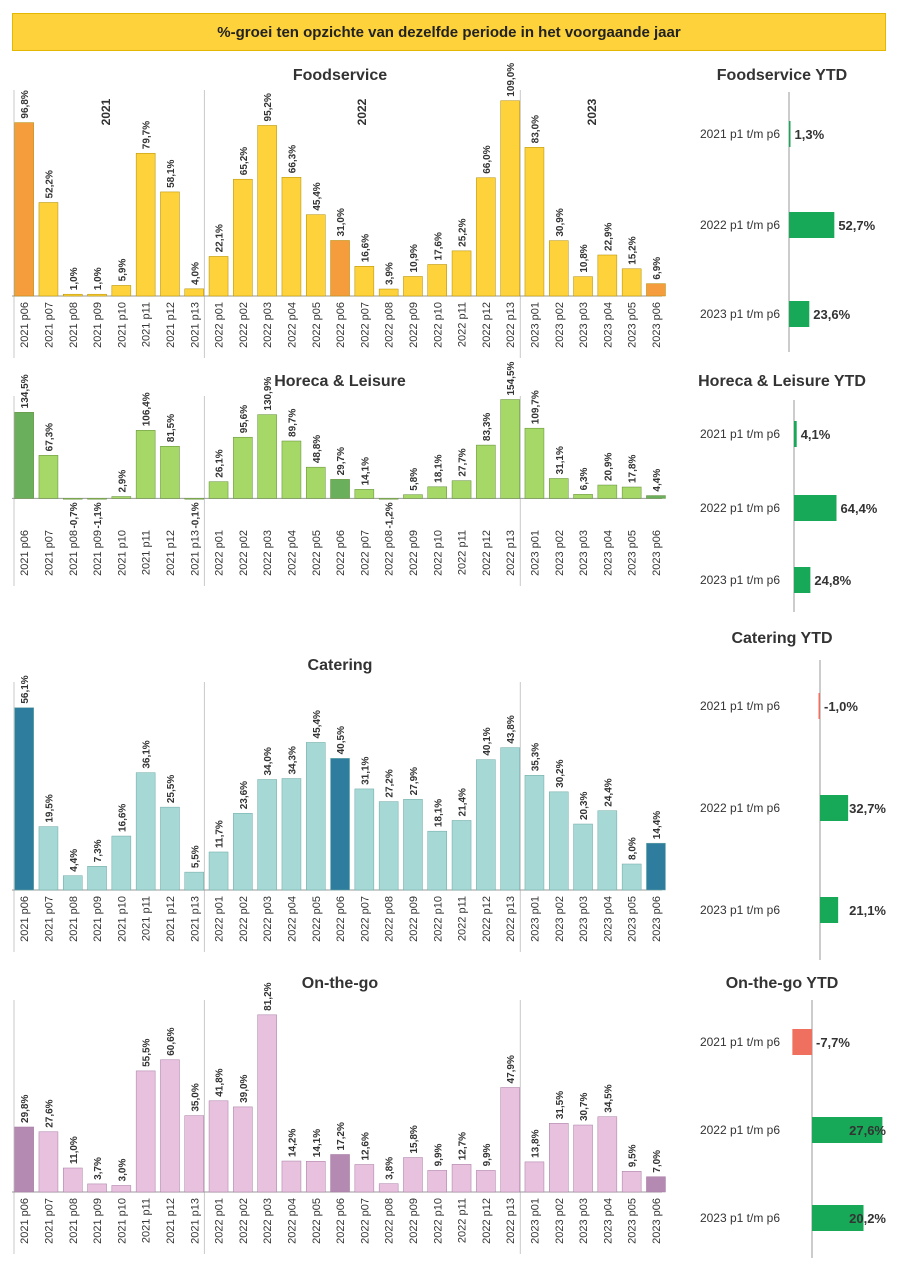 The height and width of the screenshot is (1272, 900). Describe the element at coordinates (268, 1221) in the screenshot. I see `panel4-category-label: 2022 p03` at that location.